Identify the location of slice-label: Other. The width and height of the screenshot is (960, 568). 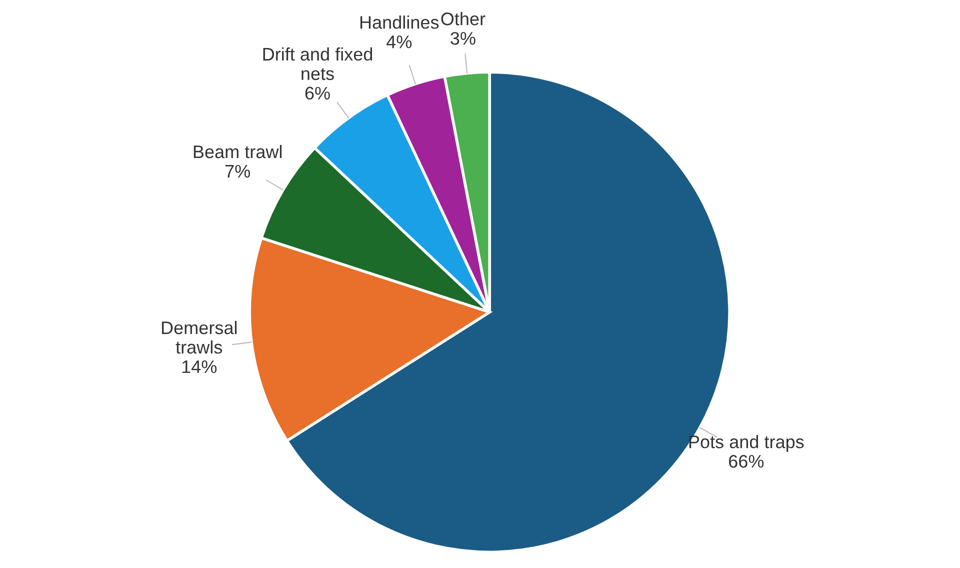
(463, 19).